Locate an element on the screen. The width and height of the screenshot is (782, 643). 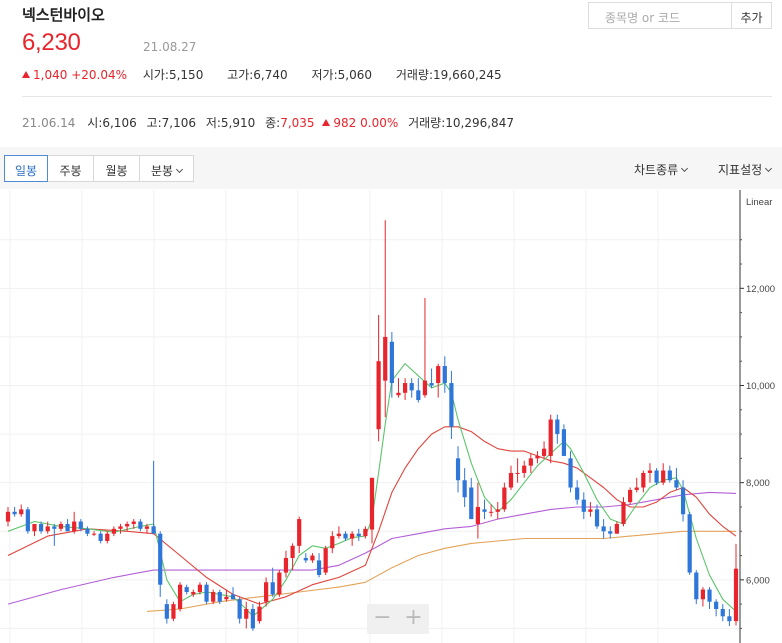
zoom-out-button: − is located at coordinates (382, 617).